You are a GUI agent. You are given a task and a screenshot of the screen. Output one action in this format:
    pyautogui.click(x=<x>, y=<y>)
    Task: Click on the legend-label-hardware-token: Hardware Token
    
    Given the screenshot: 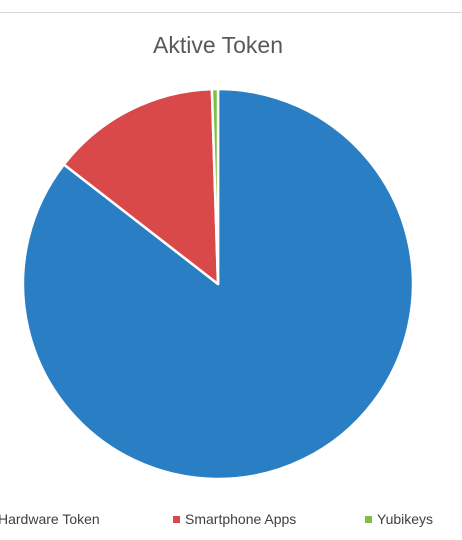 What is the action you would take?
    pyautogui.click(x=50, y=519)
    